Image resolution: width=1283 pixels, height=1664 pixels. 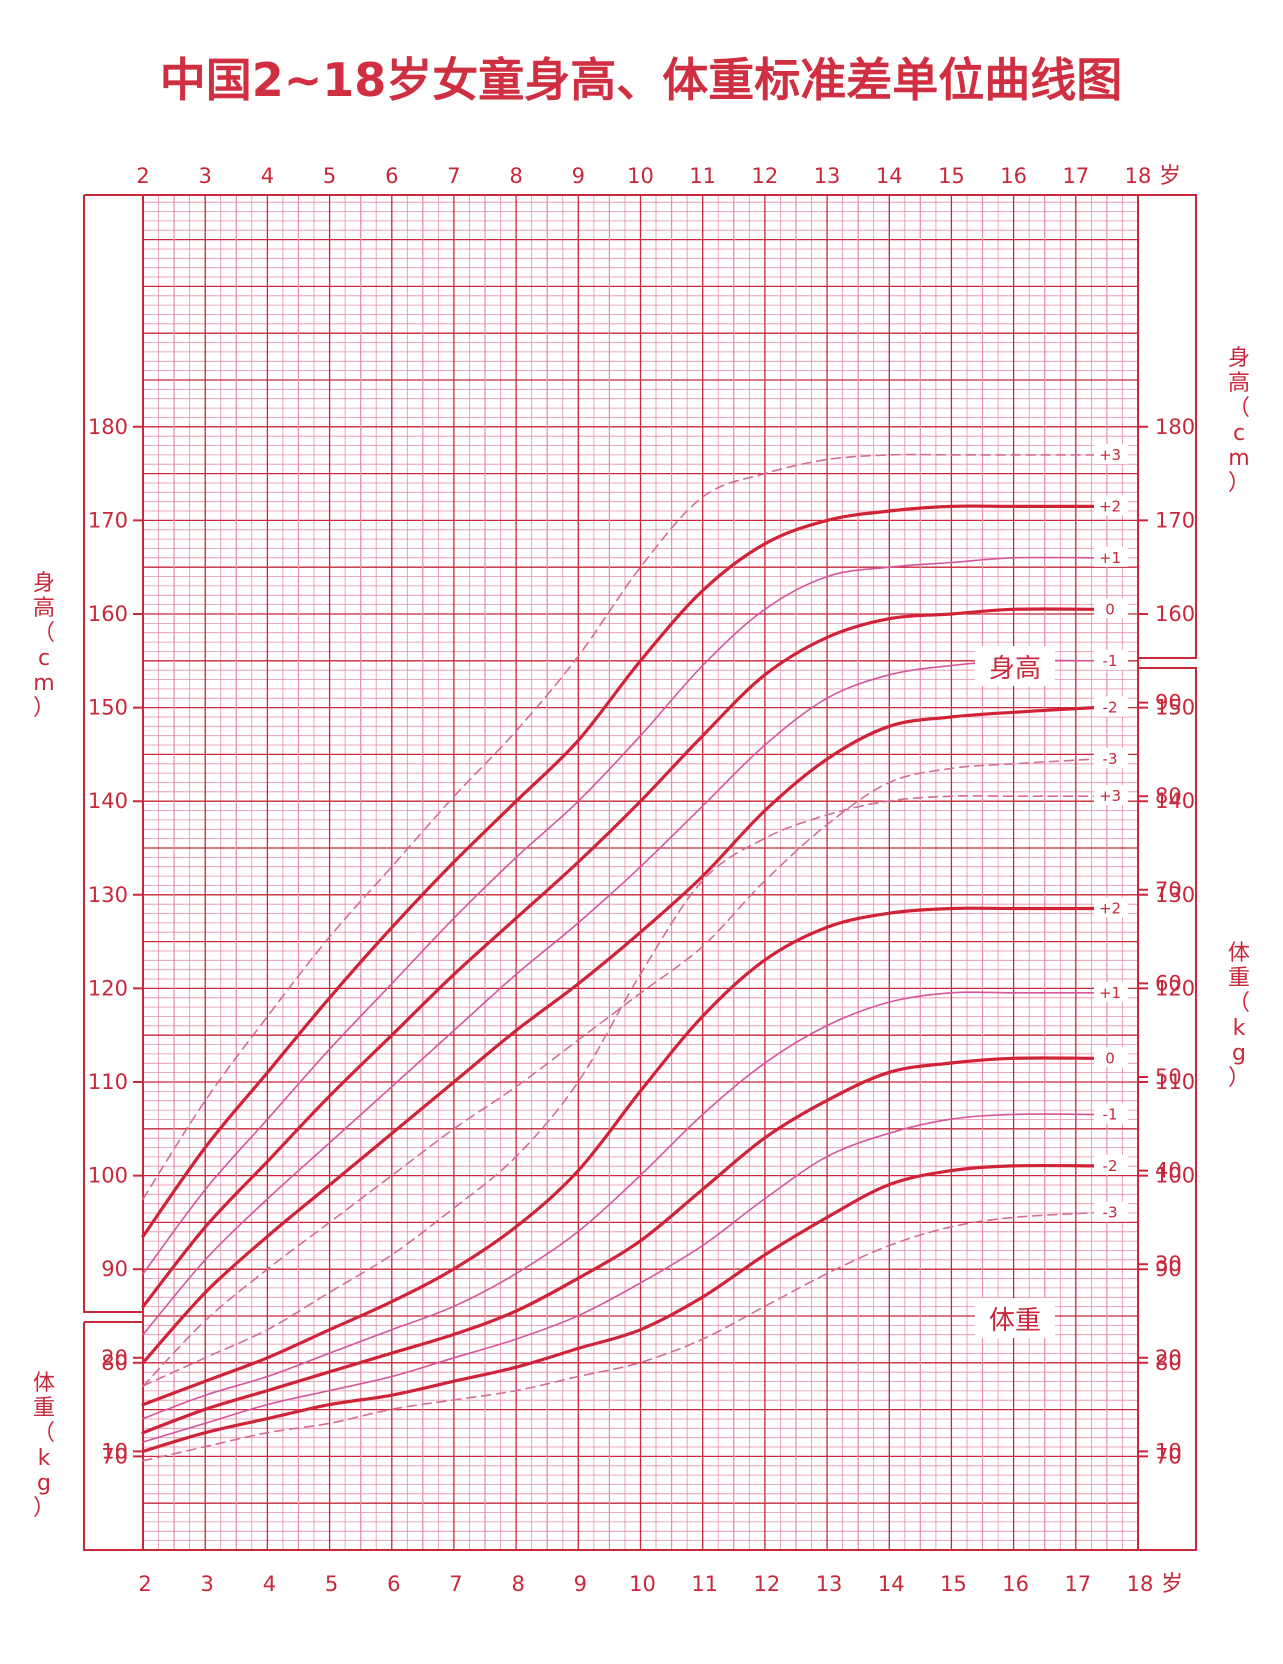 I want to click on x-tick-label-top: 14, so click(x=889, y=176).